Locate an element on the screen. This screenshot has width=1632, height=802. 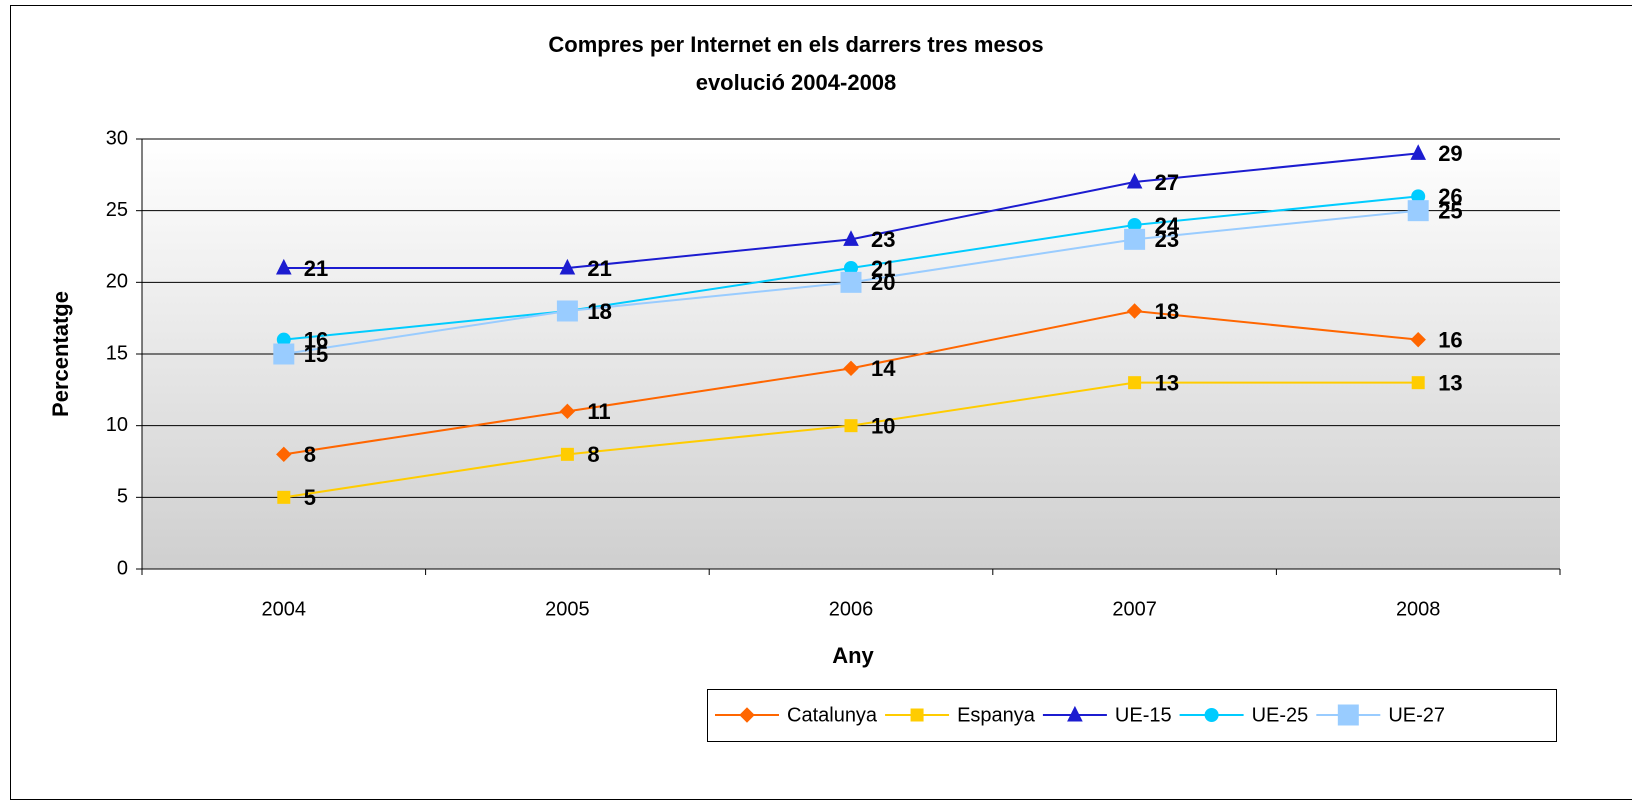
y-tick-label: 0 is located at coordinates (122, 568).